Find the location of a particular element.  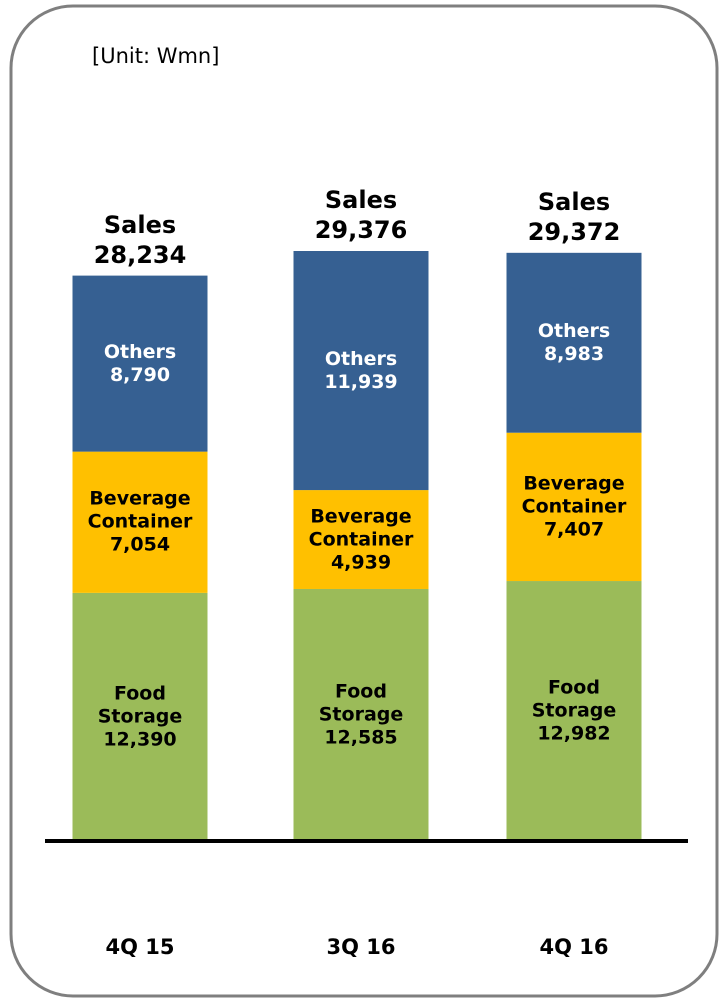

value-label: 7,407 is located at coordinates (574, 529).